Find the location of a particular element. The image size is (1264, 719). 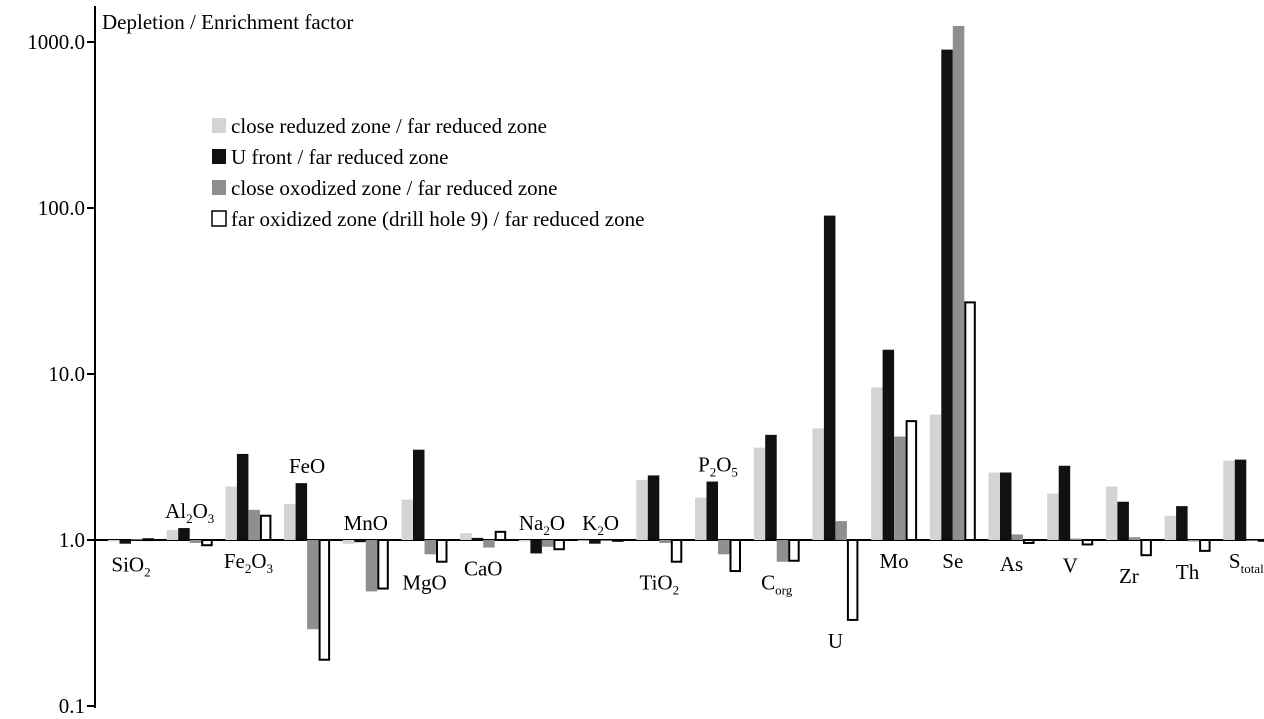

bar-s3-c3 is located at coordinates (254, 524).